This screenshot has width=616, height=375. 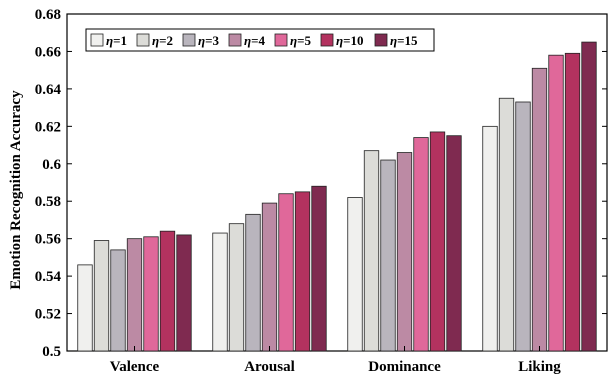 I want to click on y-tick-label: 0.52, so click(x=48, y=315).